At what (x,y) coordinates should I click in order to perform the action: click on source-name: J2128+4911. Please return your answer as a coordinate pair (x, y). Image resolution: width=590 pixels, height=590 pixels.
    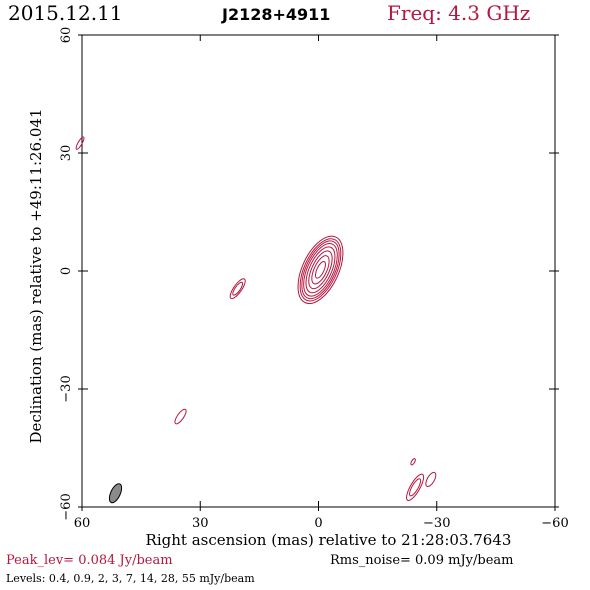
    Looking at the image, I should click on (276, 14).